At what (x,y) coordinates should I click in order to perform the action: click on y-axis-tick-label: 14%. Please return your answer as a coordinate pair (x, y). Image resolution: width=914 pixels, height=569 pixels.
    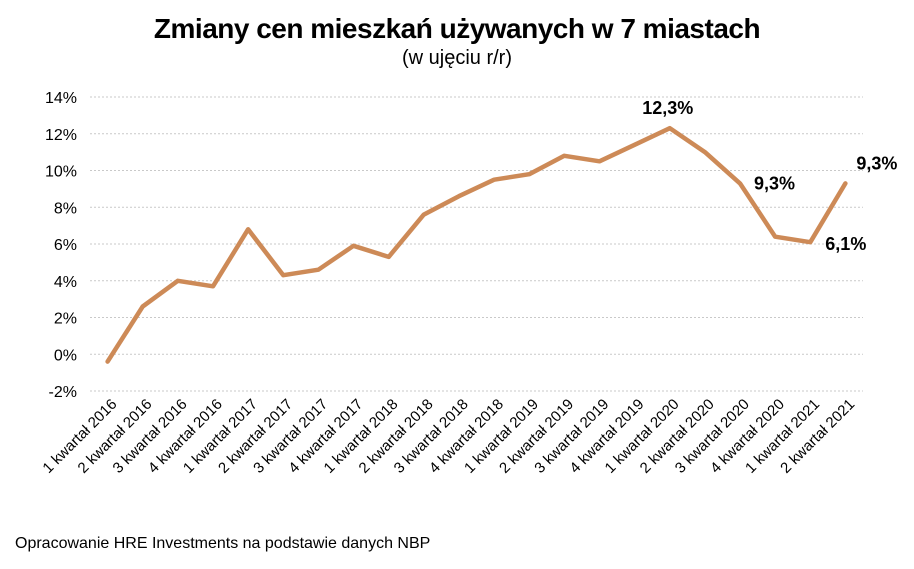
    Looking at the image, I should click on (61, 98).